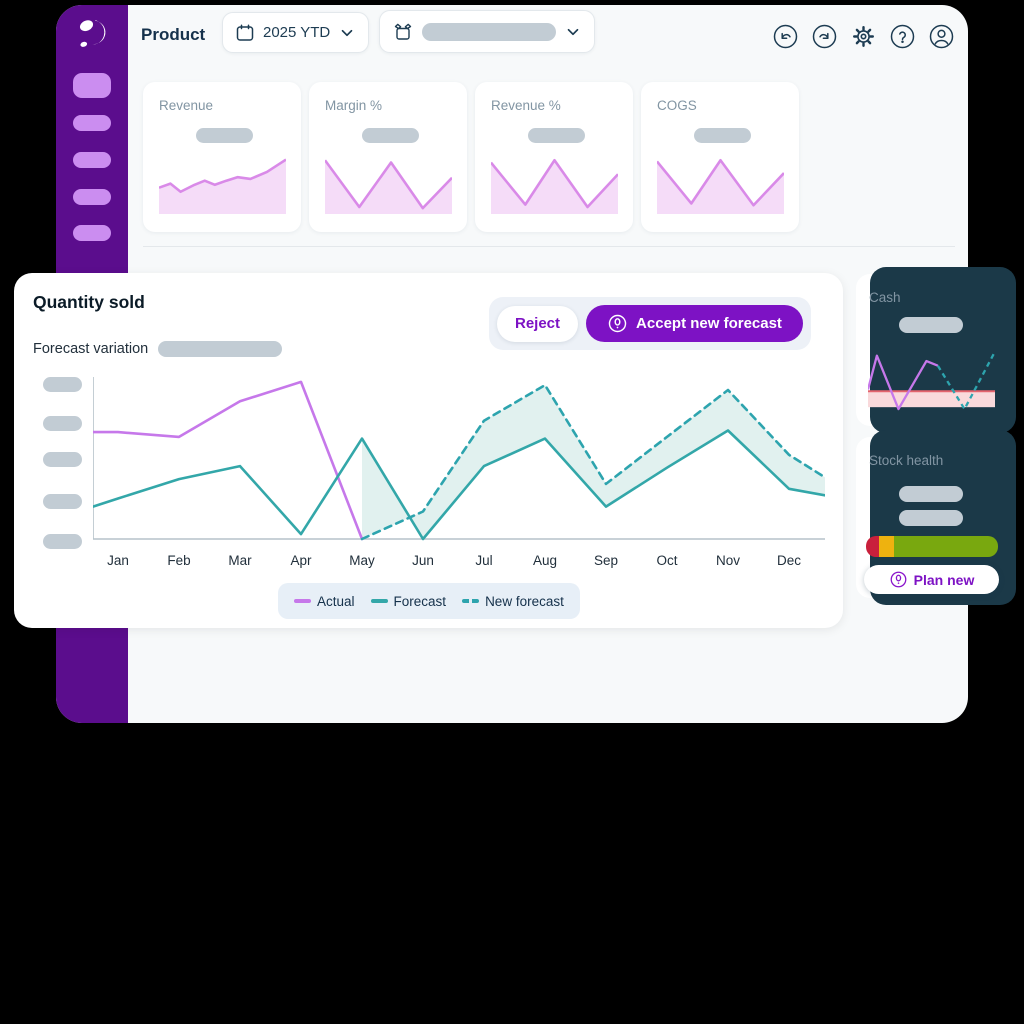 The height and width of the screenshot is (1024, 1024). What do you see at coordinates (379, 601) in the screenshot?
I see `forecast-swatch` at bounding box center [379, 601].